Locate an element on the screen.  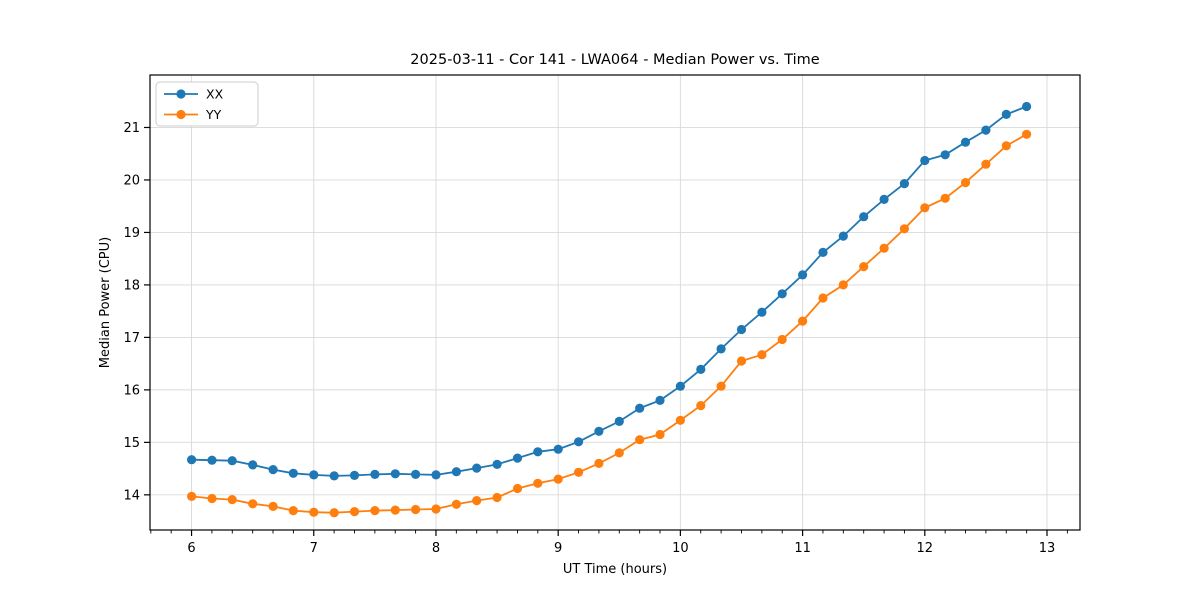
y-tick-label: 20 is located at coordinates (131, 180).